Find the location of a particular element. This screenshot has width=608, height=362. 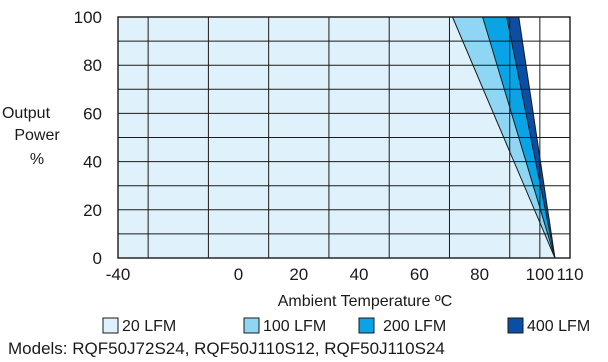

y-axis-title-line-3: % is located at coordinates (37, 159).